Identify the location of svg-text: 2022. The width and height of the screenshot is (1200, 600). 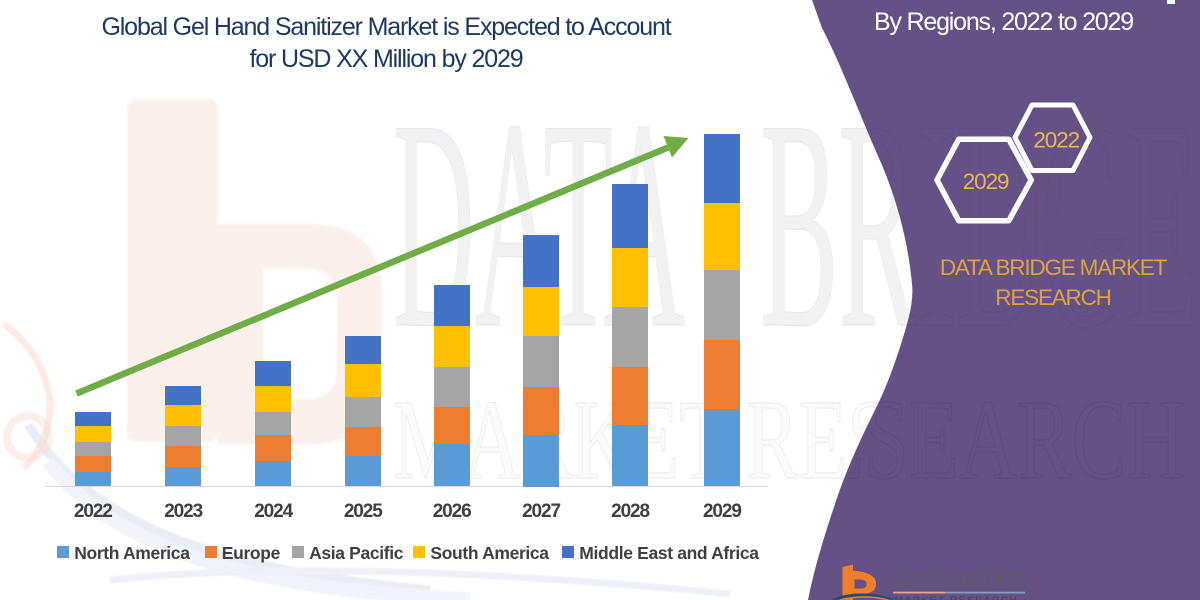
(1056, 140).